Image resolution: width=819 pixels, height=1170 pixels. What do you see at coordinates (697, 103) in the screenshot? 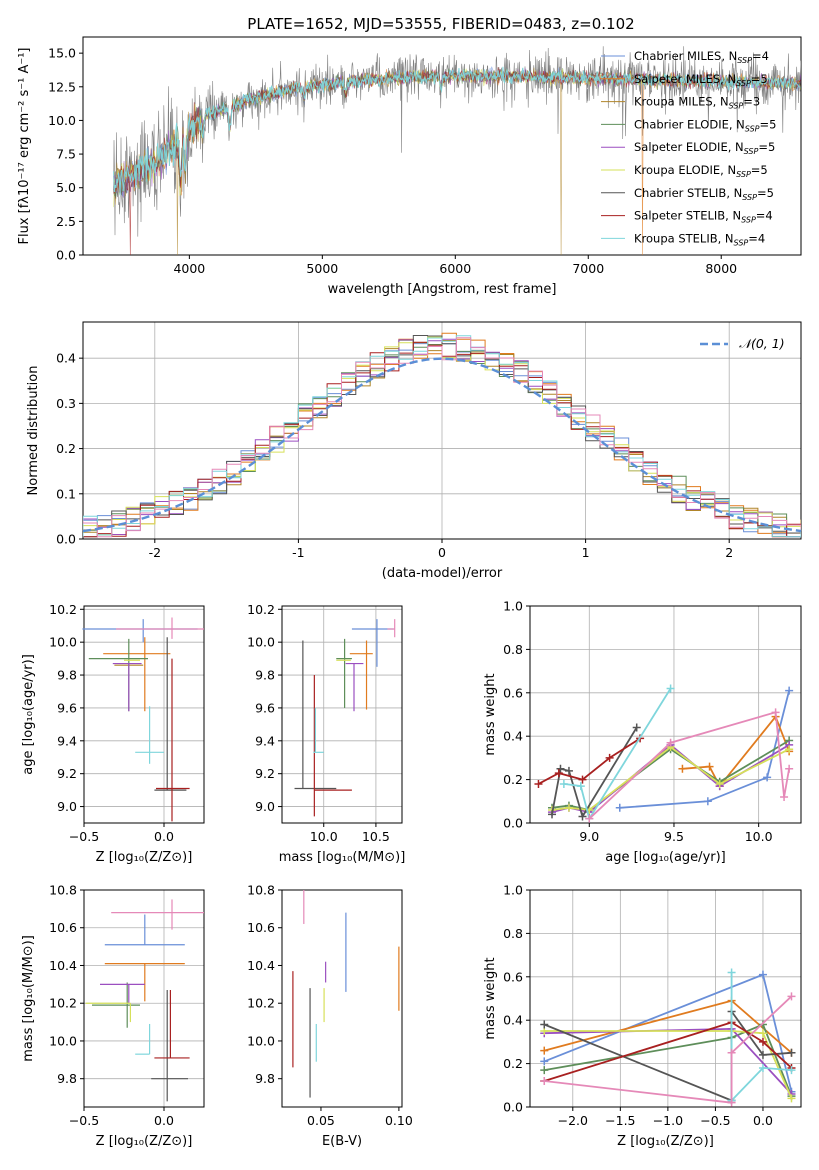
I see `legend-entry: Kroupa MILES, NSSP=3` at bounding box center [697, 103].